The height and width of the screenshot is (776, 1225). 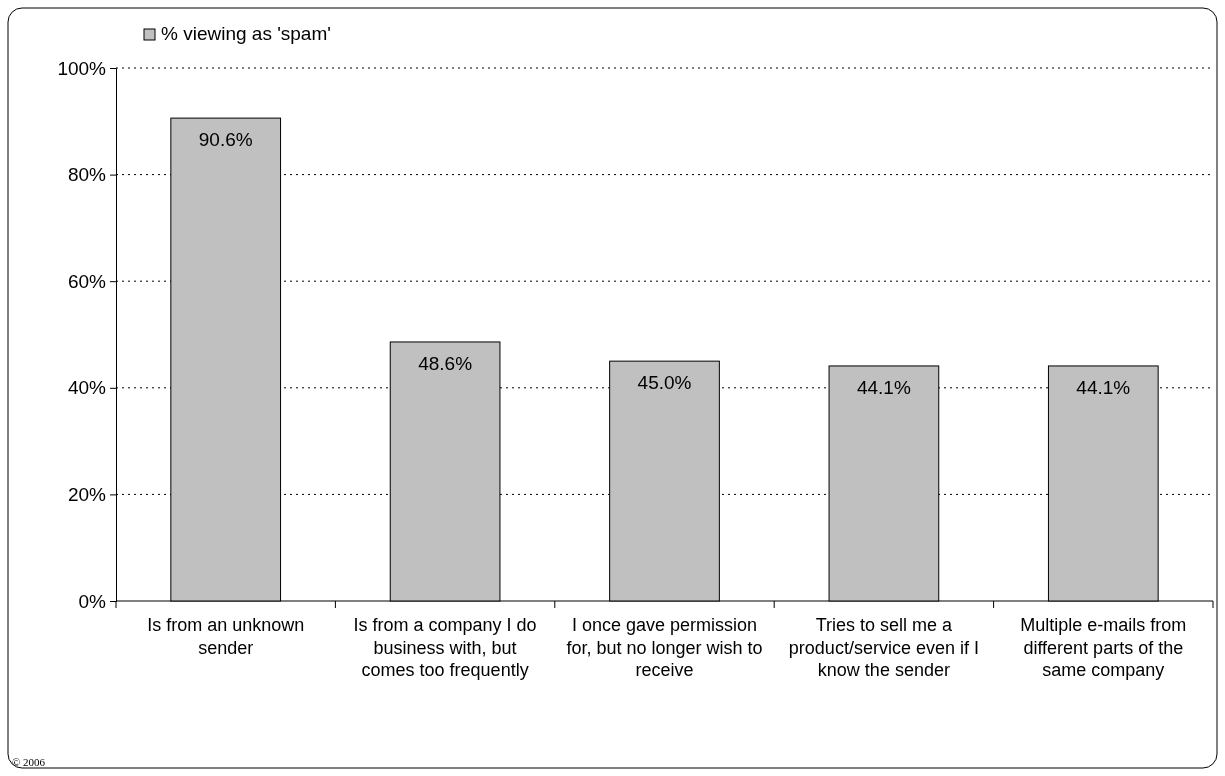 I want to click on x-tick-label: Multiple e-mails from different parts of the same company, so click(x=1103, y=647).